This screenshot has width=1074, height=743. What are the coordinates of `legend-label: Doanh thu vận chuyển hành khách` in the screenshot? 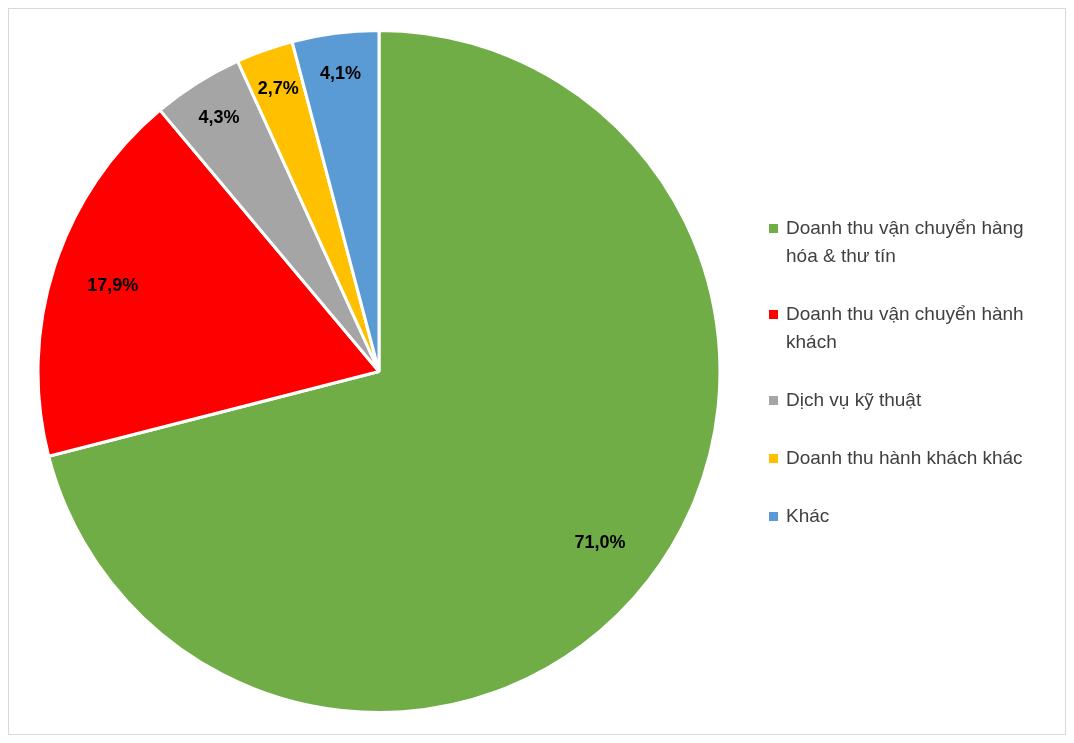 It's located at (905, 327).